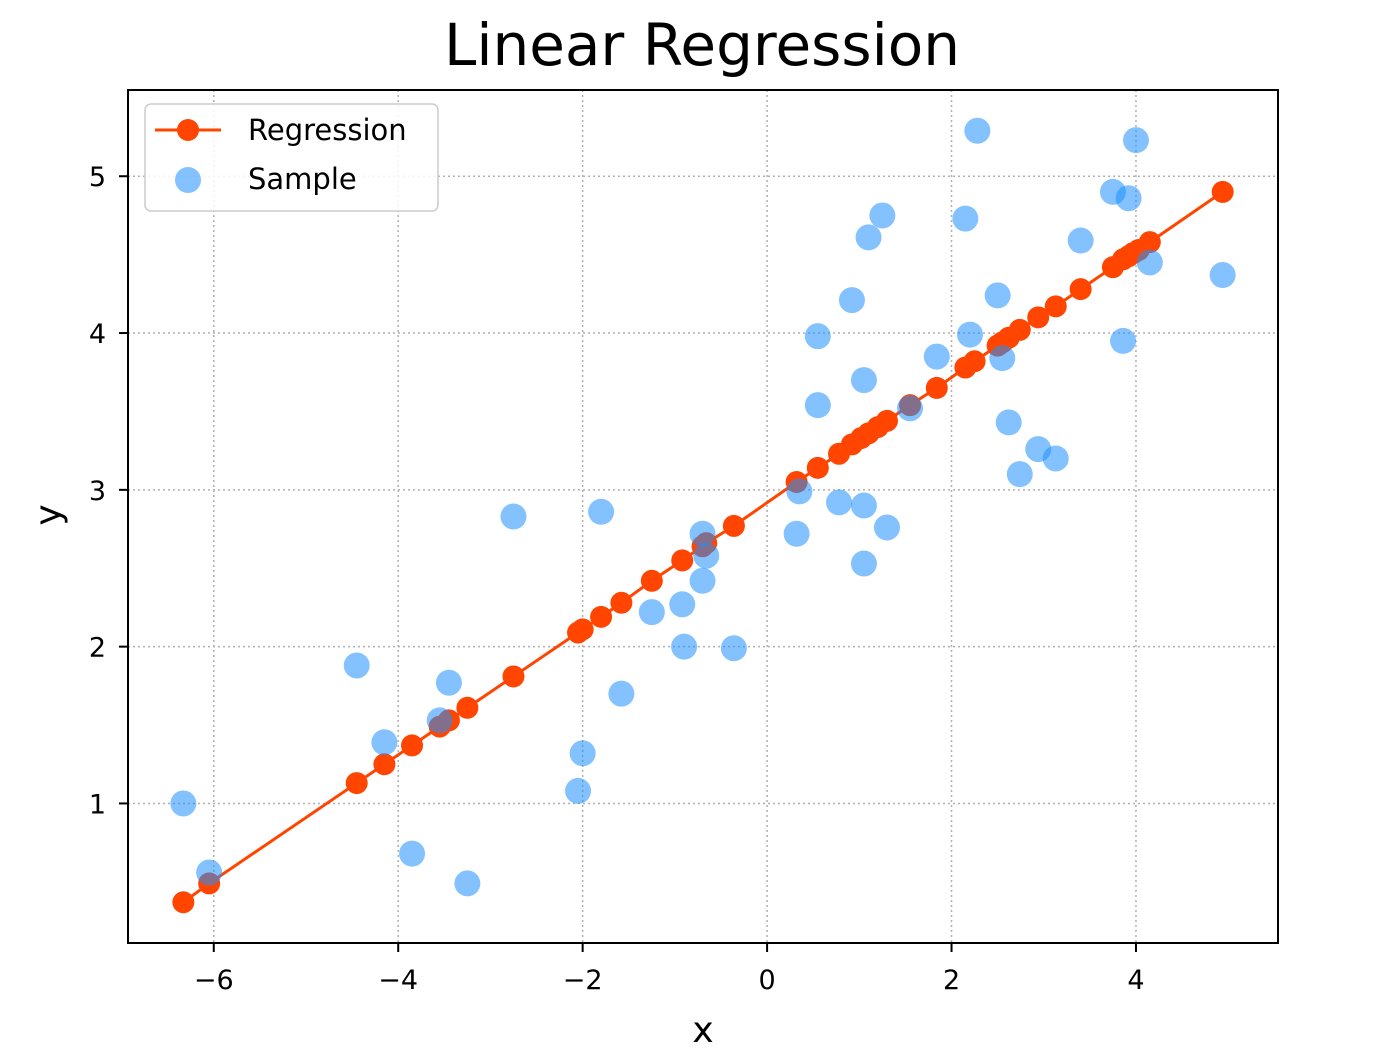 This screenshot has width=1389, height=1064. What do you see at coordinates (188, 180) in the screenshot?
I see `legend-sample-marker` at bounding box center [188, 180].